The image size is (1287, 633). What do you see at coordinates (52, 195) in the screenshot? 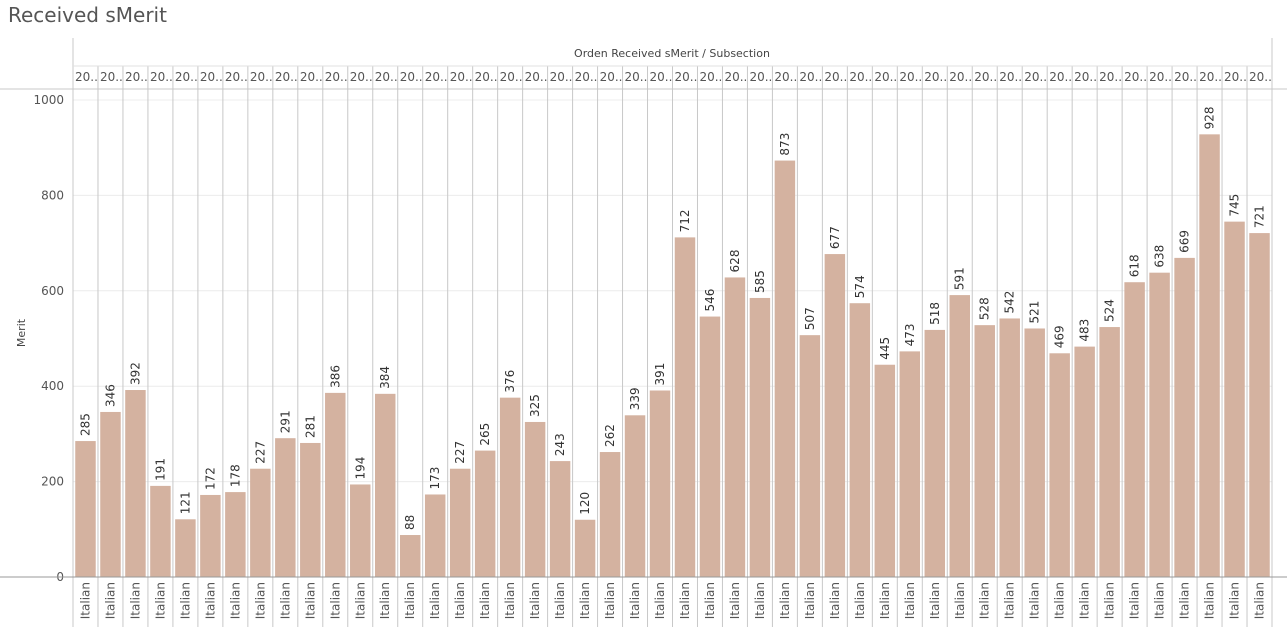
I see `y-tick-label: 800` at bounding box center [52, 195].